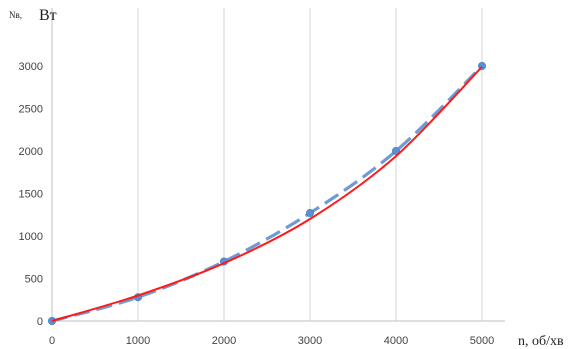 The height and width of the screenshot is (349, 581). Describe the element at coordinates (271, 341) in the screenshot. I see `x-tick-labels: 0 1000 2000 3000 4000 5000` at that location.